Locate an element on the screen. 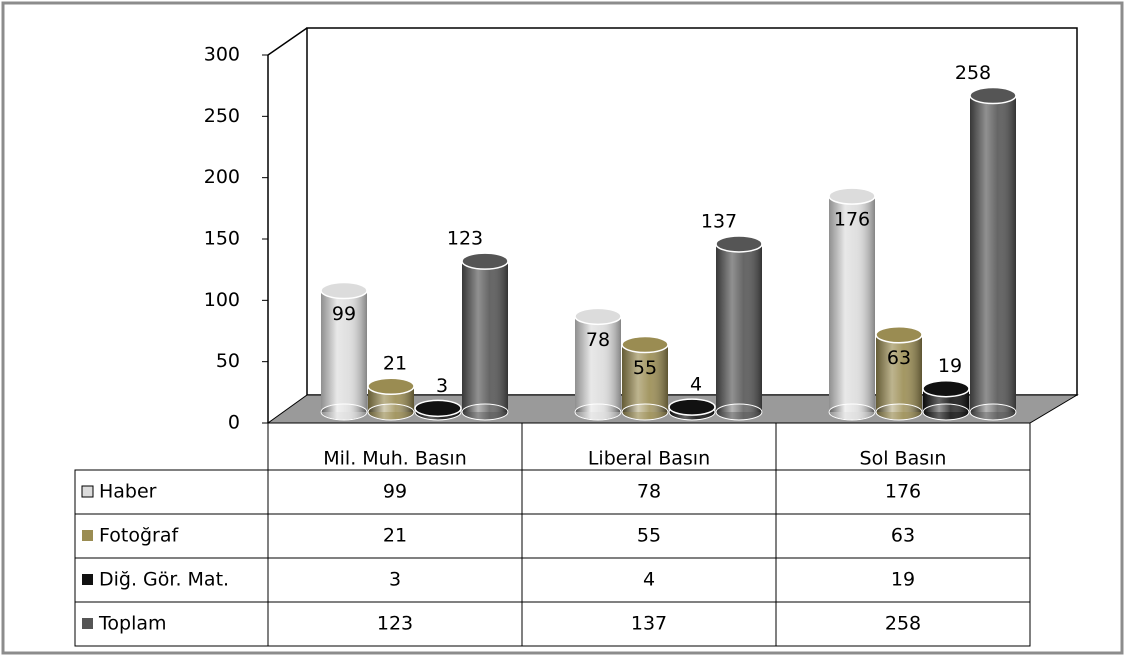  table-value: 78 is located at coordinates (649, 492).